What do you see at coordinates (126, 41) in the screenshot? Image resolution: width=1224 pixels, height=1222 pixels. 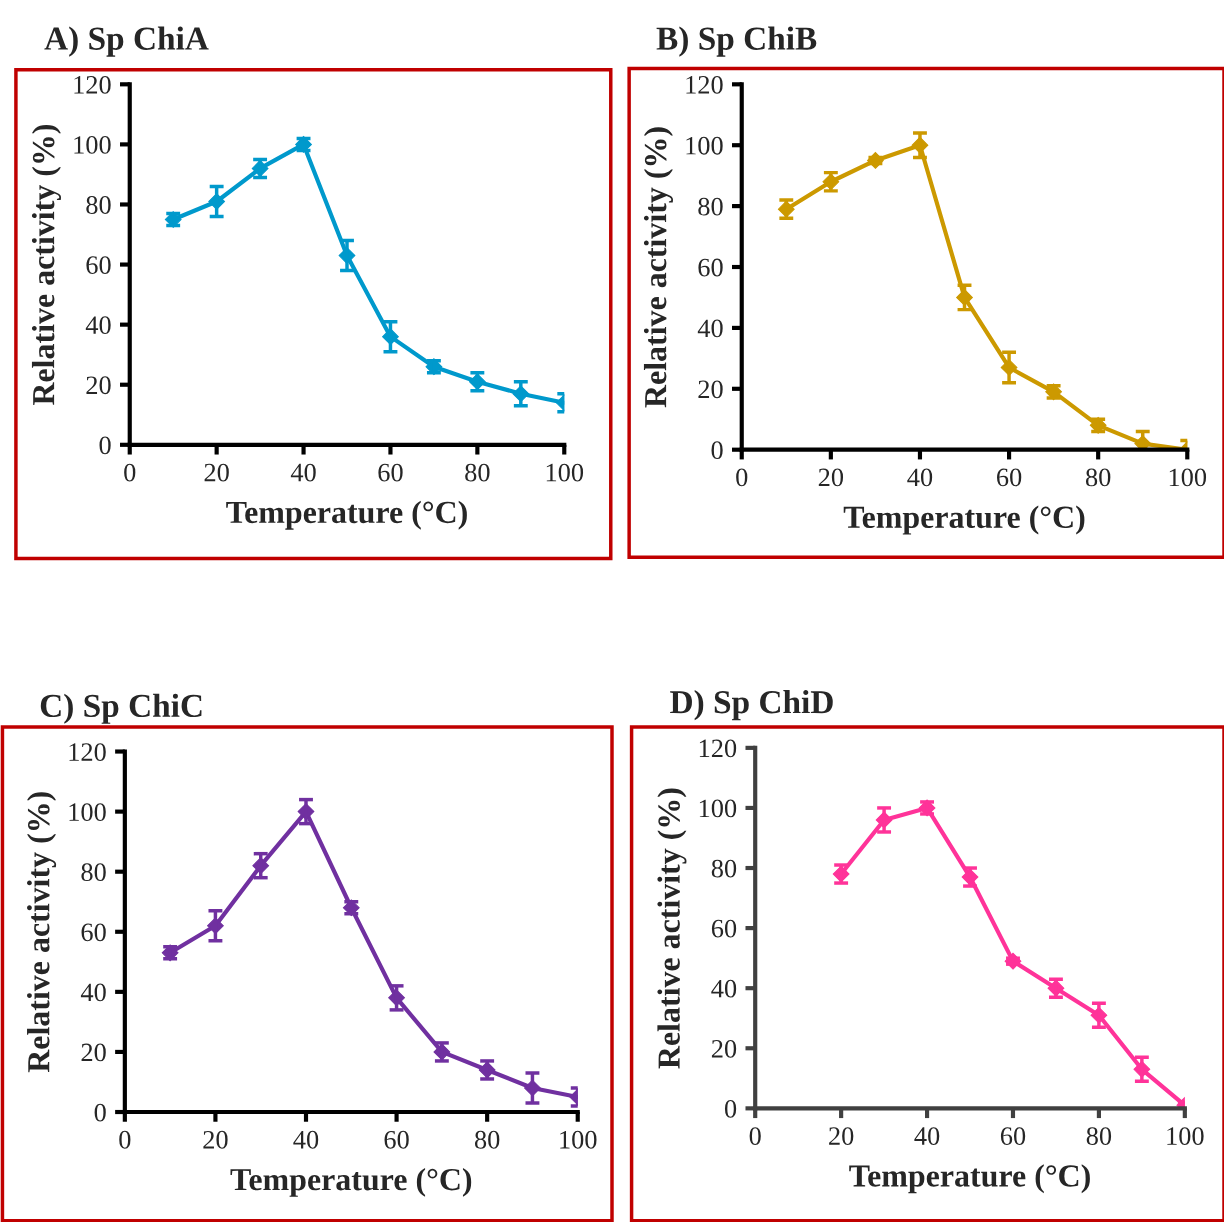 I see `chart-title: A) Sp ChiA` at bounding box center [126, 41].